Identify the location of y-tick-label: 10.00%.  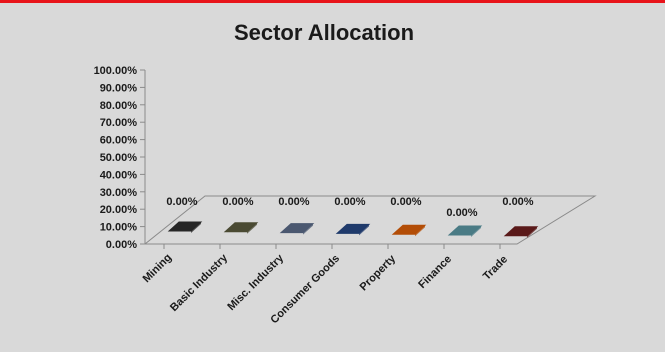
(119, 228).